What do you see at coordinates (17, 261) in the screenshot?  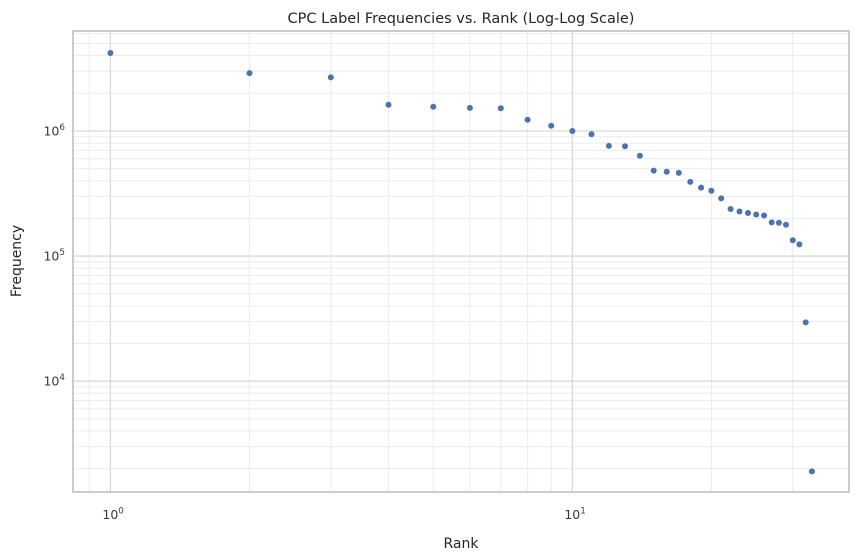 I see `y-axis-label: Frequency` at bounding box center [17, 261].